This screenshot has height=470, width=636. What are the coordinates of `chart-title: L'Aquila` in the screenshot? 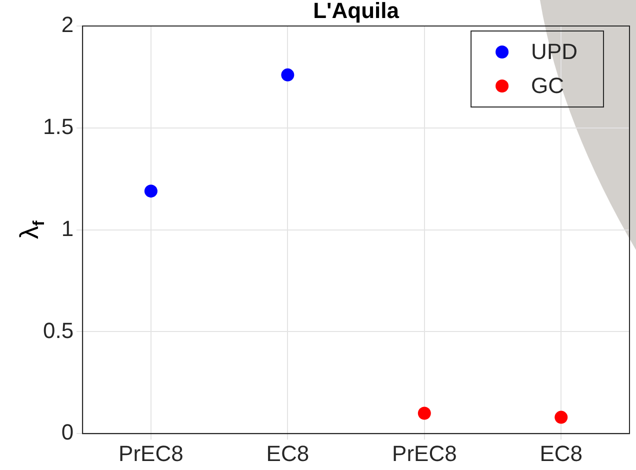 It's located at (356, 12).